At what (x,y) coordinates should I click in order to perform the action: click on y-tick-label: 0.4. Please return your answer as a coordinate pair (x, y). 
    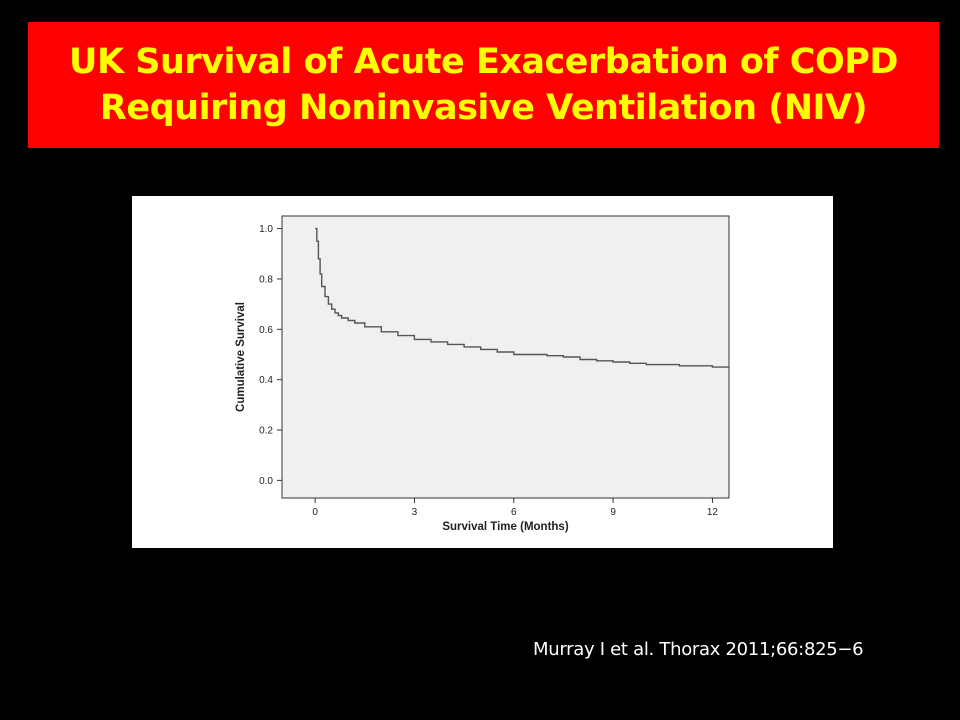
    Looking at the image, I should click on (266, 380).